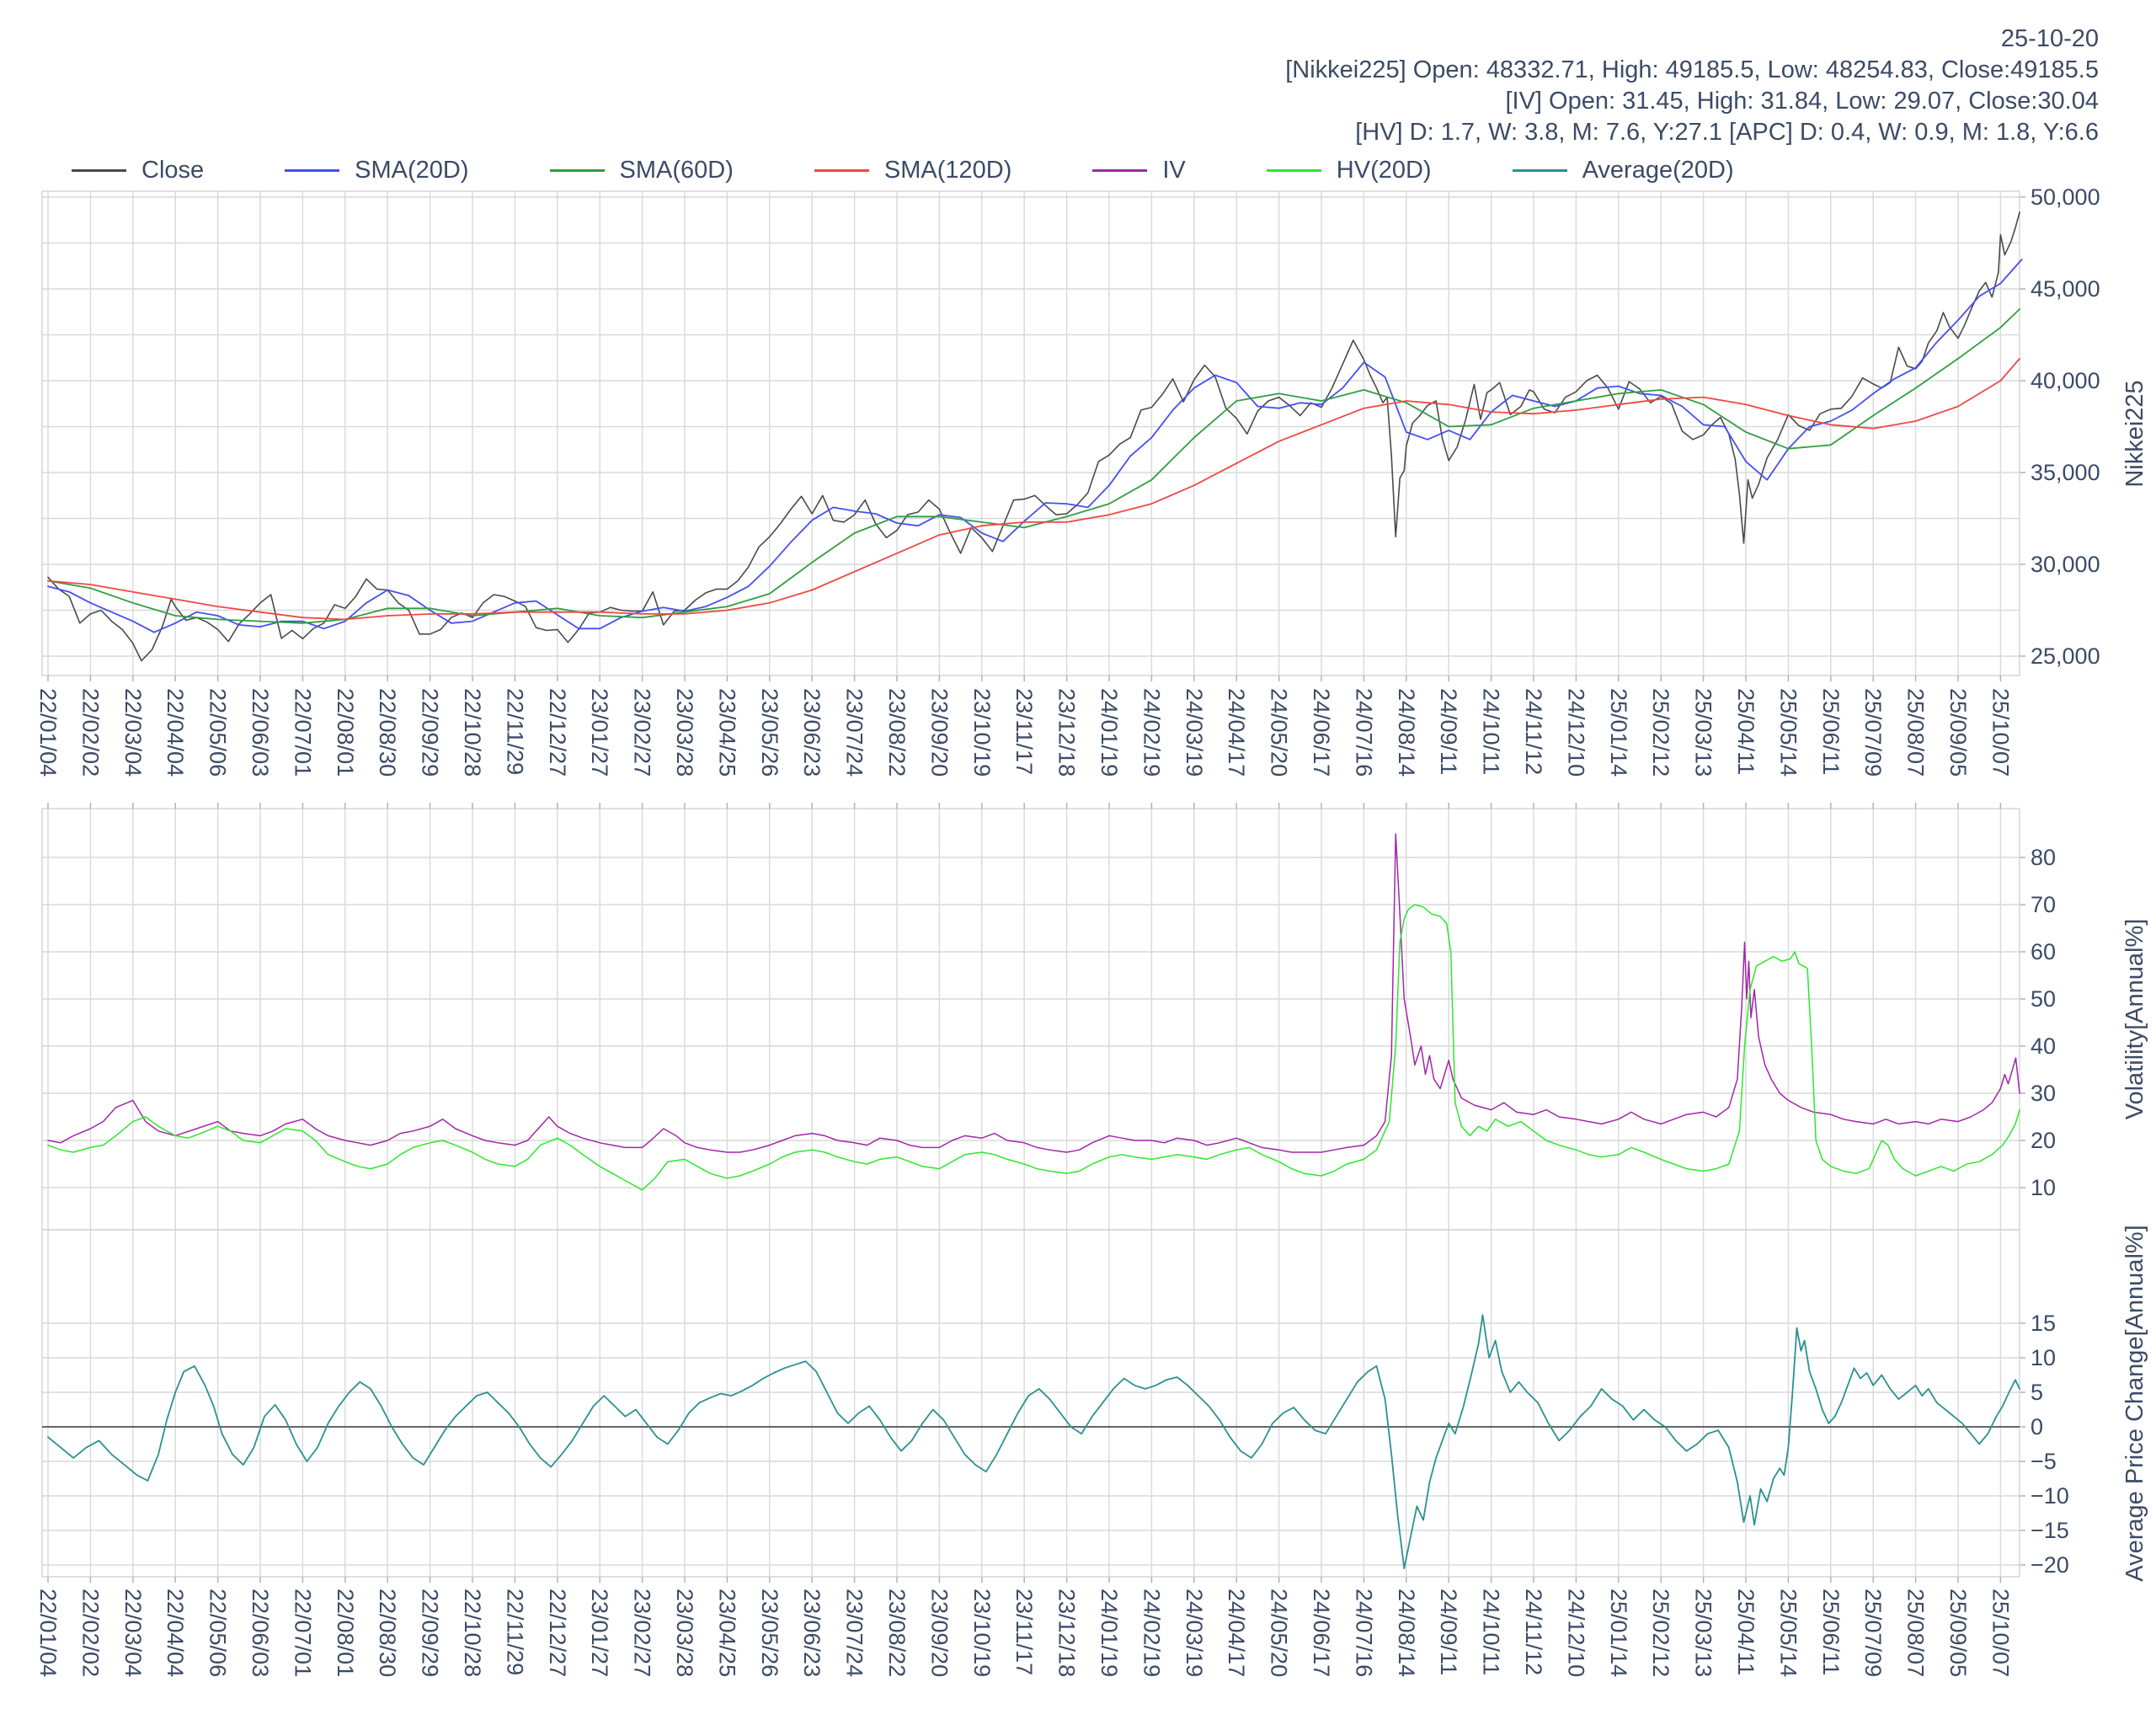  What do you see at coordinates (982, 1633) in the screenshot?
I see `x-tick-label: 23/10/19` at bounding box center [982, 1633].